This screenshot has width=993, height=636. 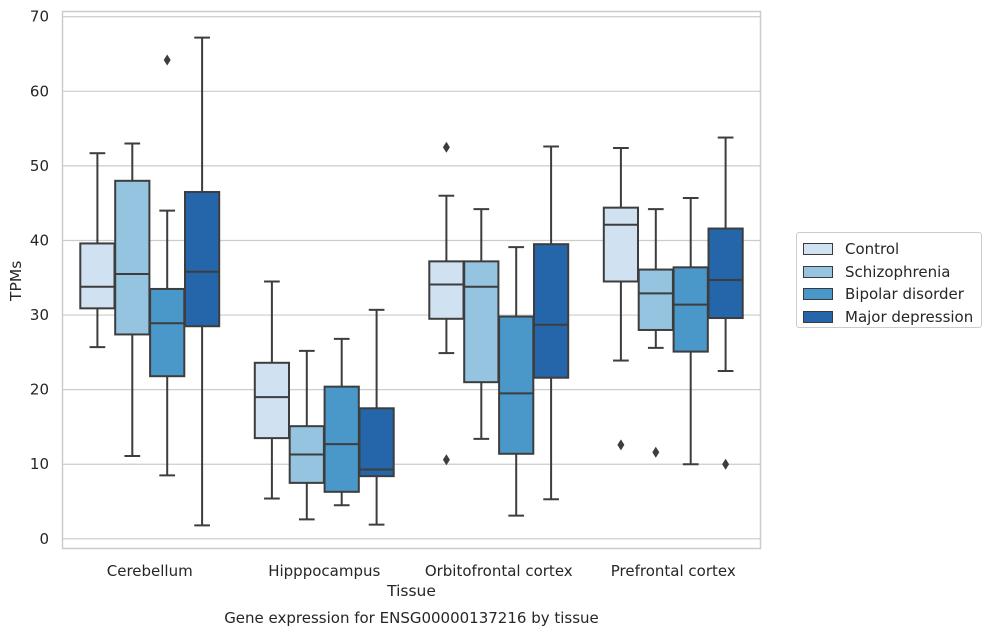 I want to click on legend-label-major-depression: Major depression, so click(x=909, y=316).